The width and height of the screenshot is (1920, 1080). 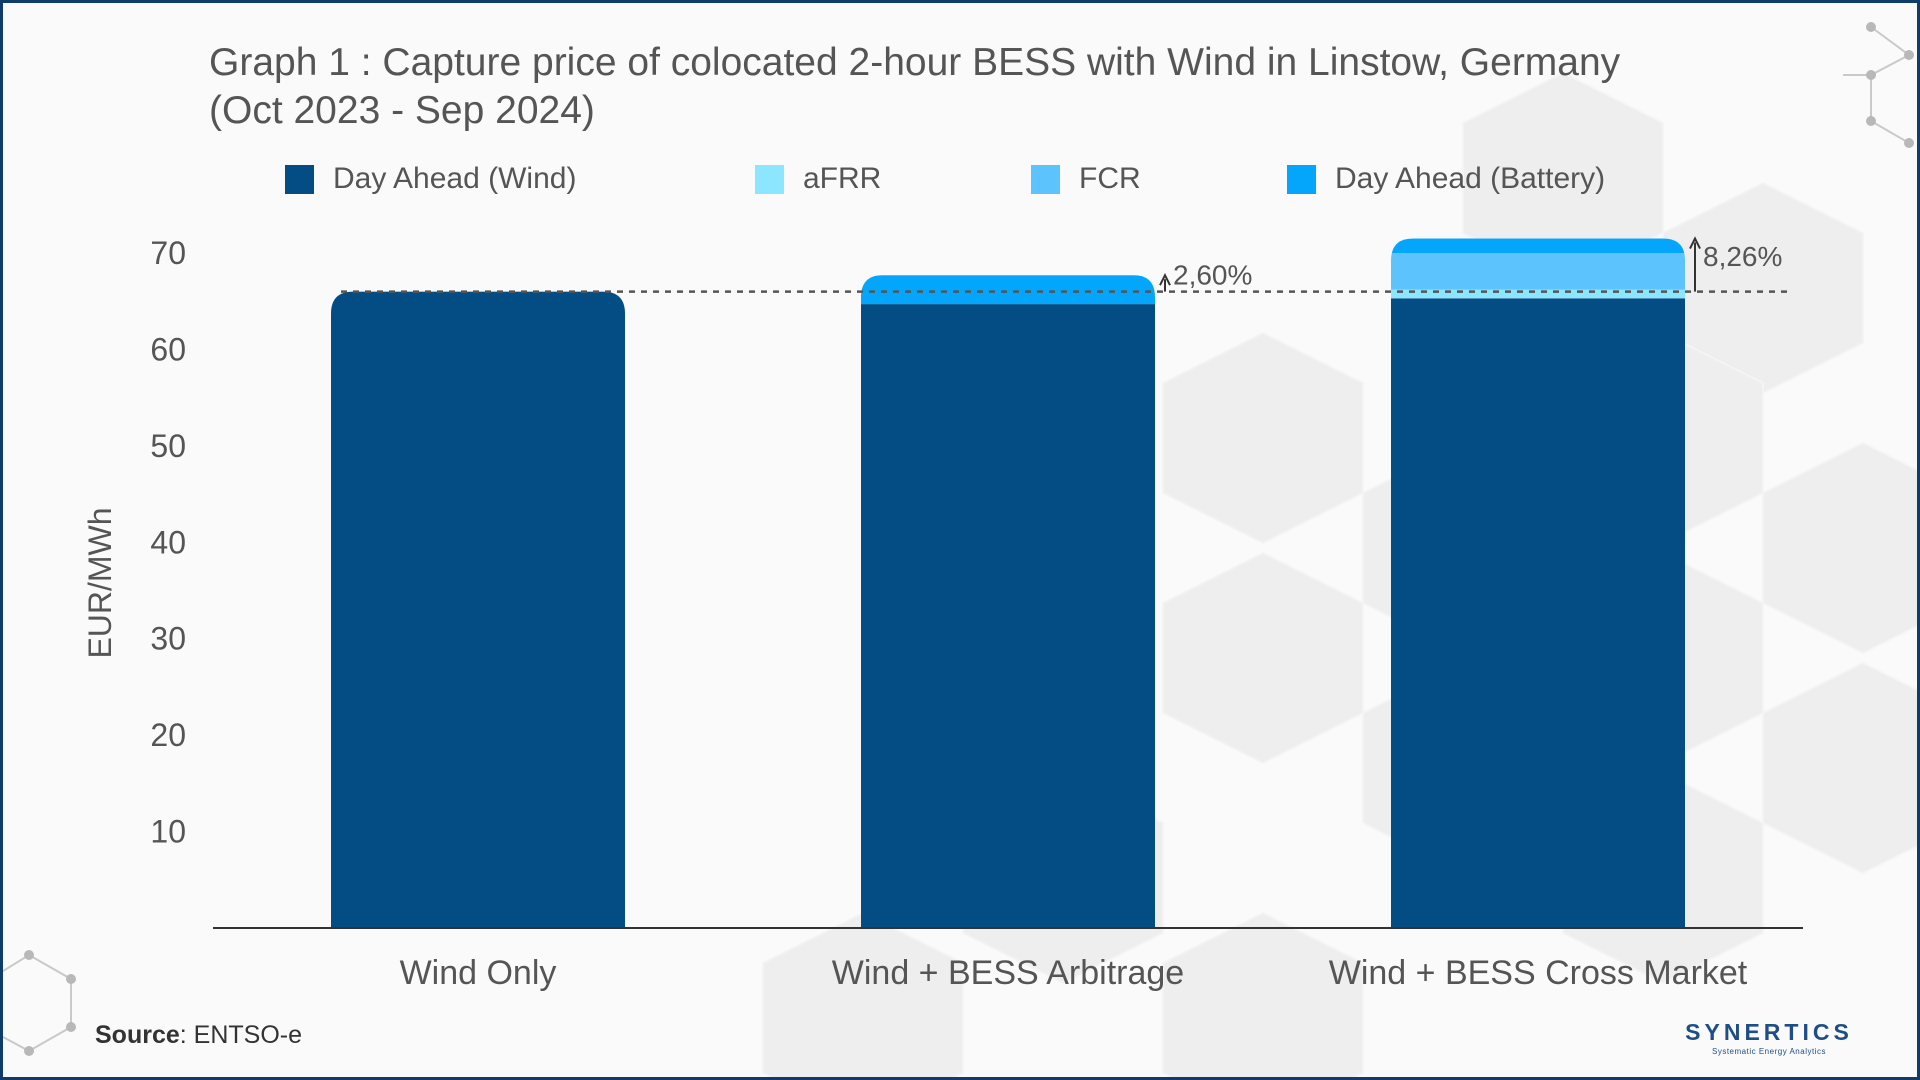 I want to click on legend-swatch-afrr, so click(x=769, y=179).